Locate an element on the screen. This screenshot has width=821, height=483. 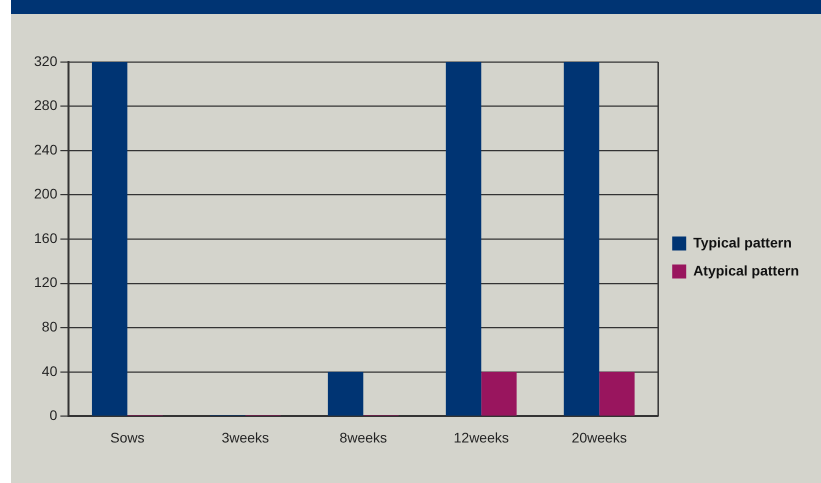
x-tick-label: 3weeks is located at coordinates (246, 437).